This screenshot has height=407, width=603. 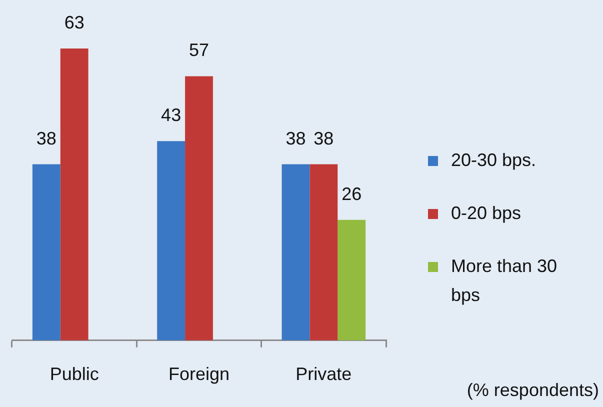 What do you see at coordinates (199, 50) in the screenshot?
I see `data-label: 57` at bounding box center [199, 50].